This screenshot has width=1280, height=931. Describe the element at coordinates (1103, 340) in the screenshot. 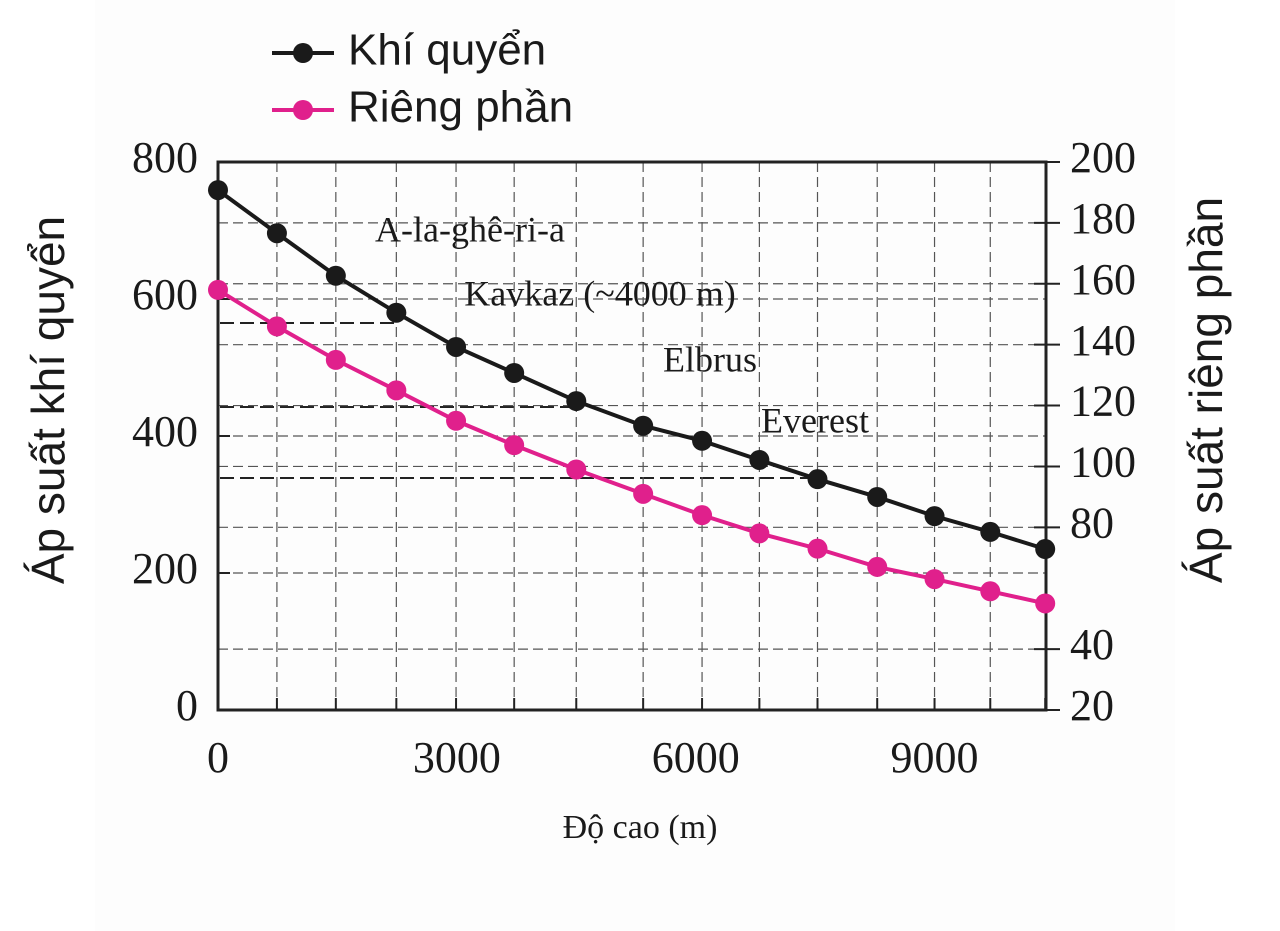

I see `y2-tick-label: 140` at that location.